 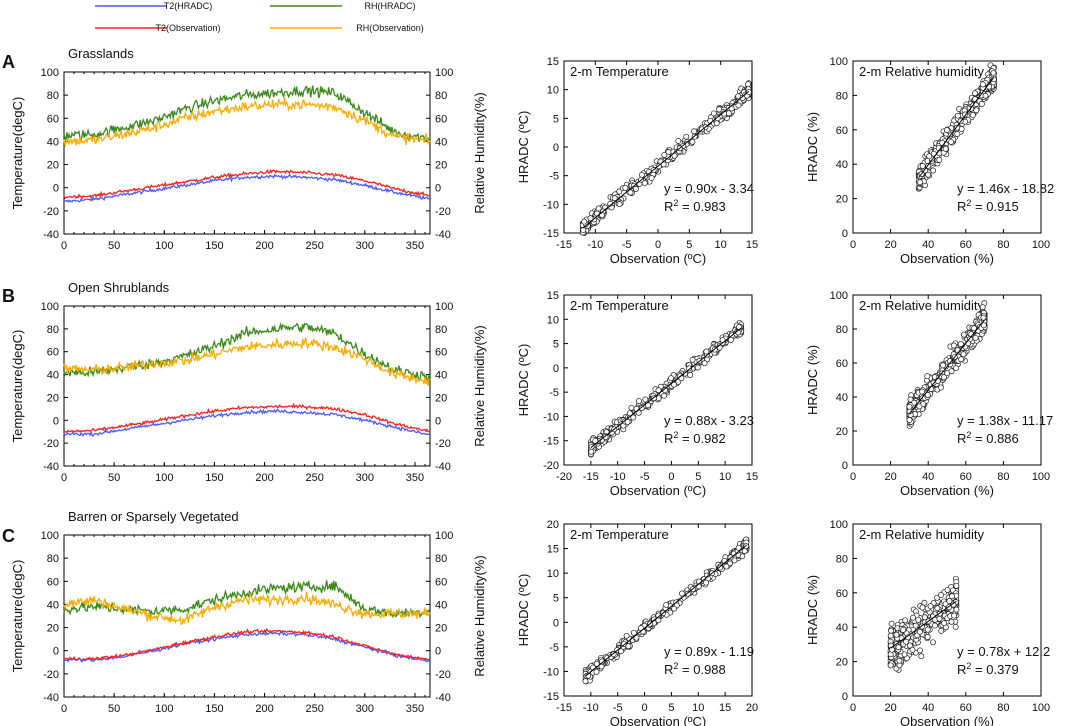 What do you see at coordinates (8, 536) in the screenshot?
I see `panel-letter: C` at bounding box center [8, 536].